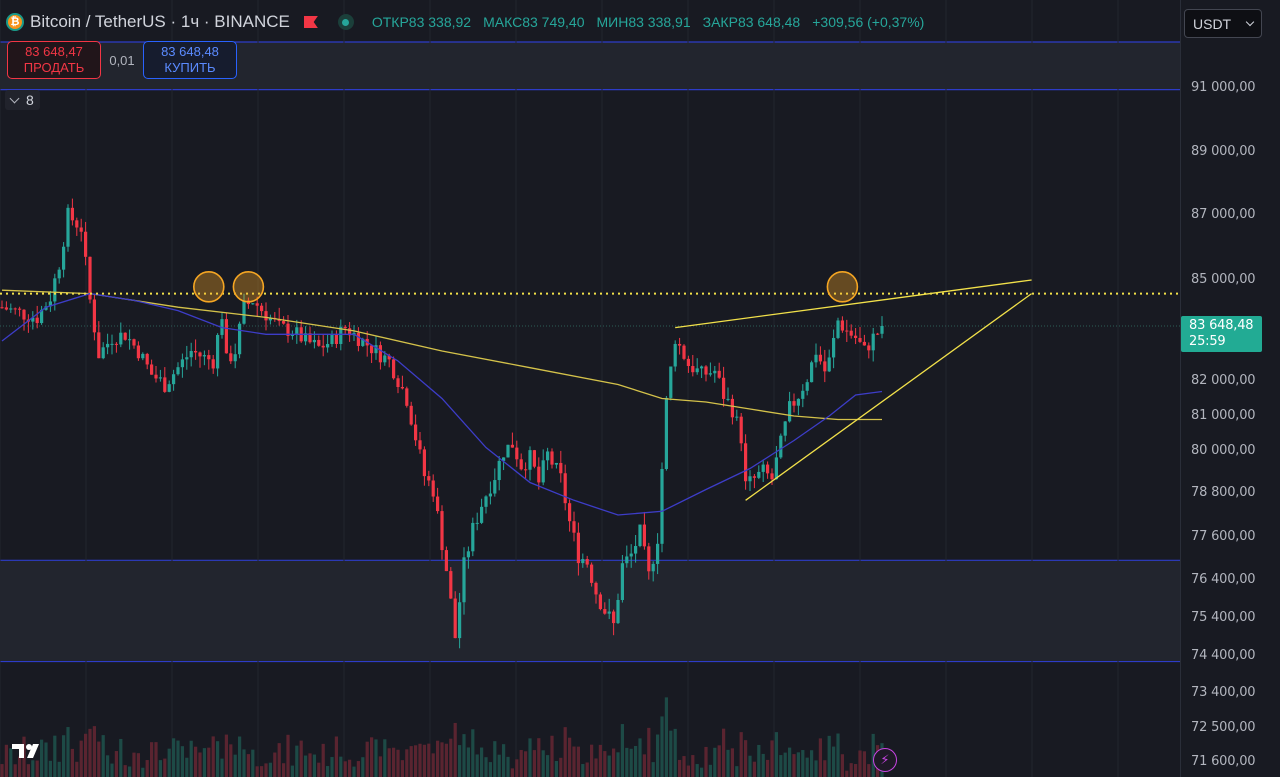 This screenshot has height=777, width=1280. What do you see at coordinates (14, 98) in the screenshot?
I see `chevron-down-icon` at bounding box center [14, 98].